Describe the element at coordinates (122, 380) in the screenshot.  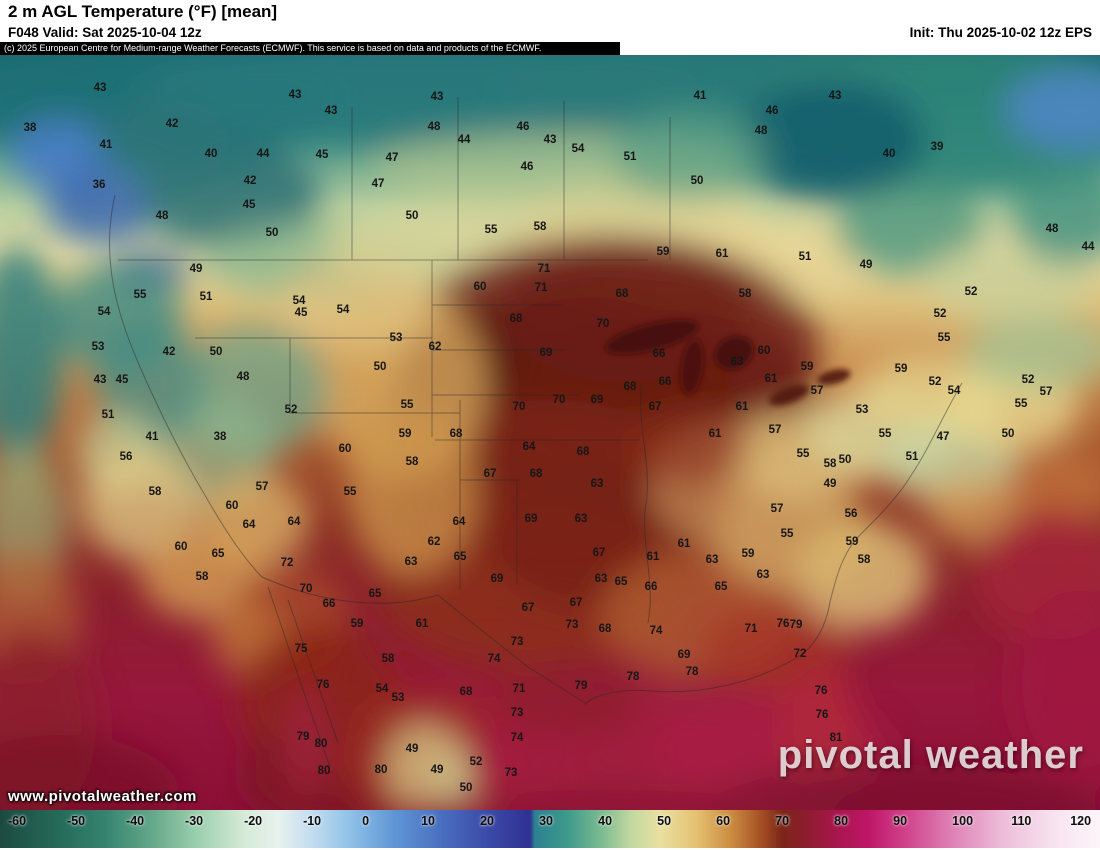
I see `temp-label: 45` at that location.